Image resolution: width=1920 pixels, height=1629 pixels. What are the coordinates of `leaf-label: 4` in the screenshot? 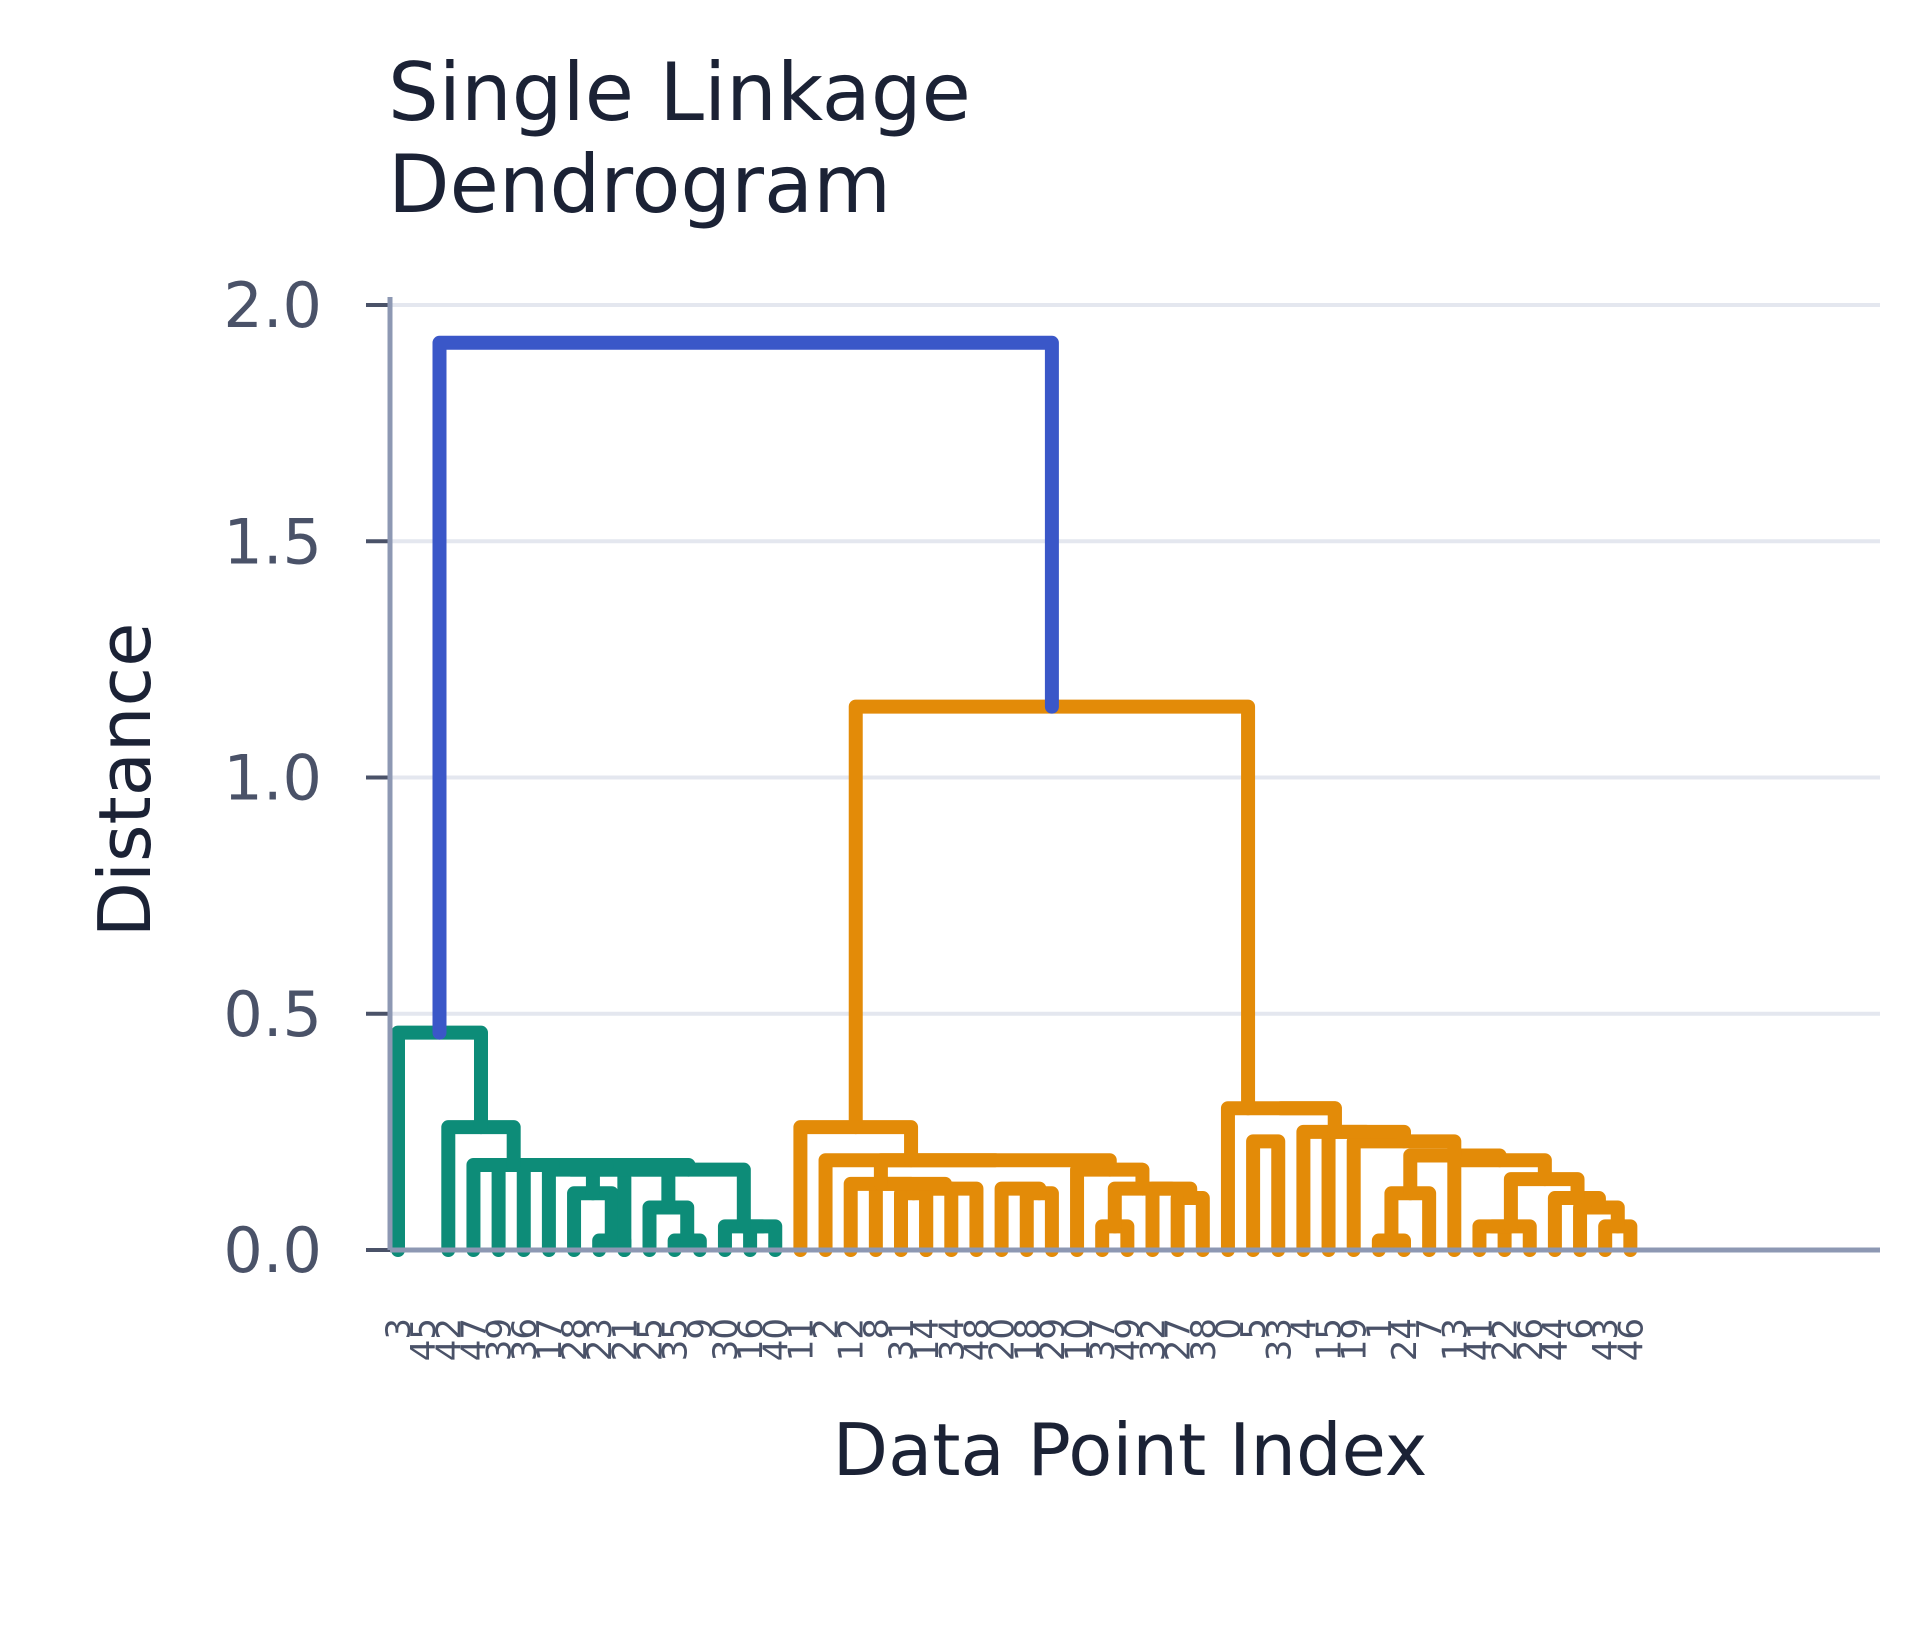 It's located at (1304, 1329).